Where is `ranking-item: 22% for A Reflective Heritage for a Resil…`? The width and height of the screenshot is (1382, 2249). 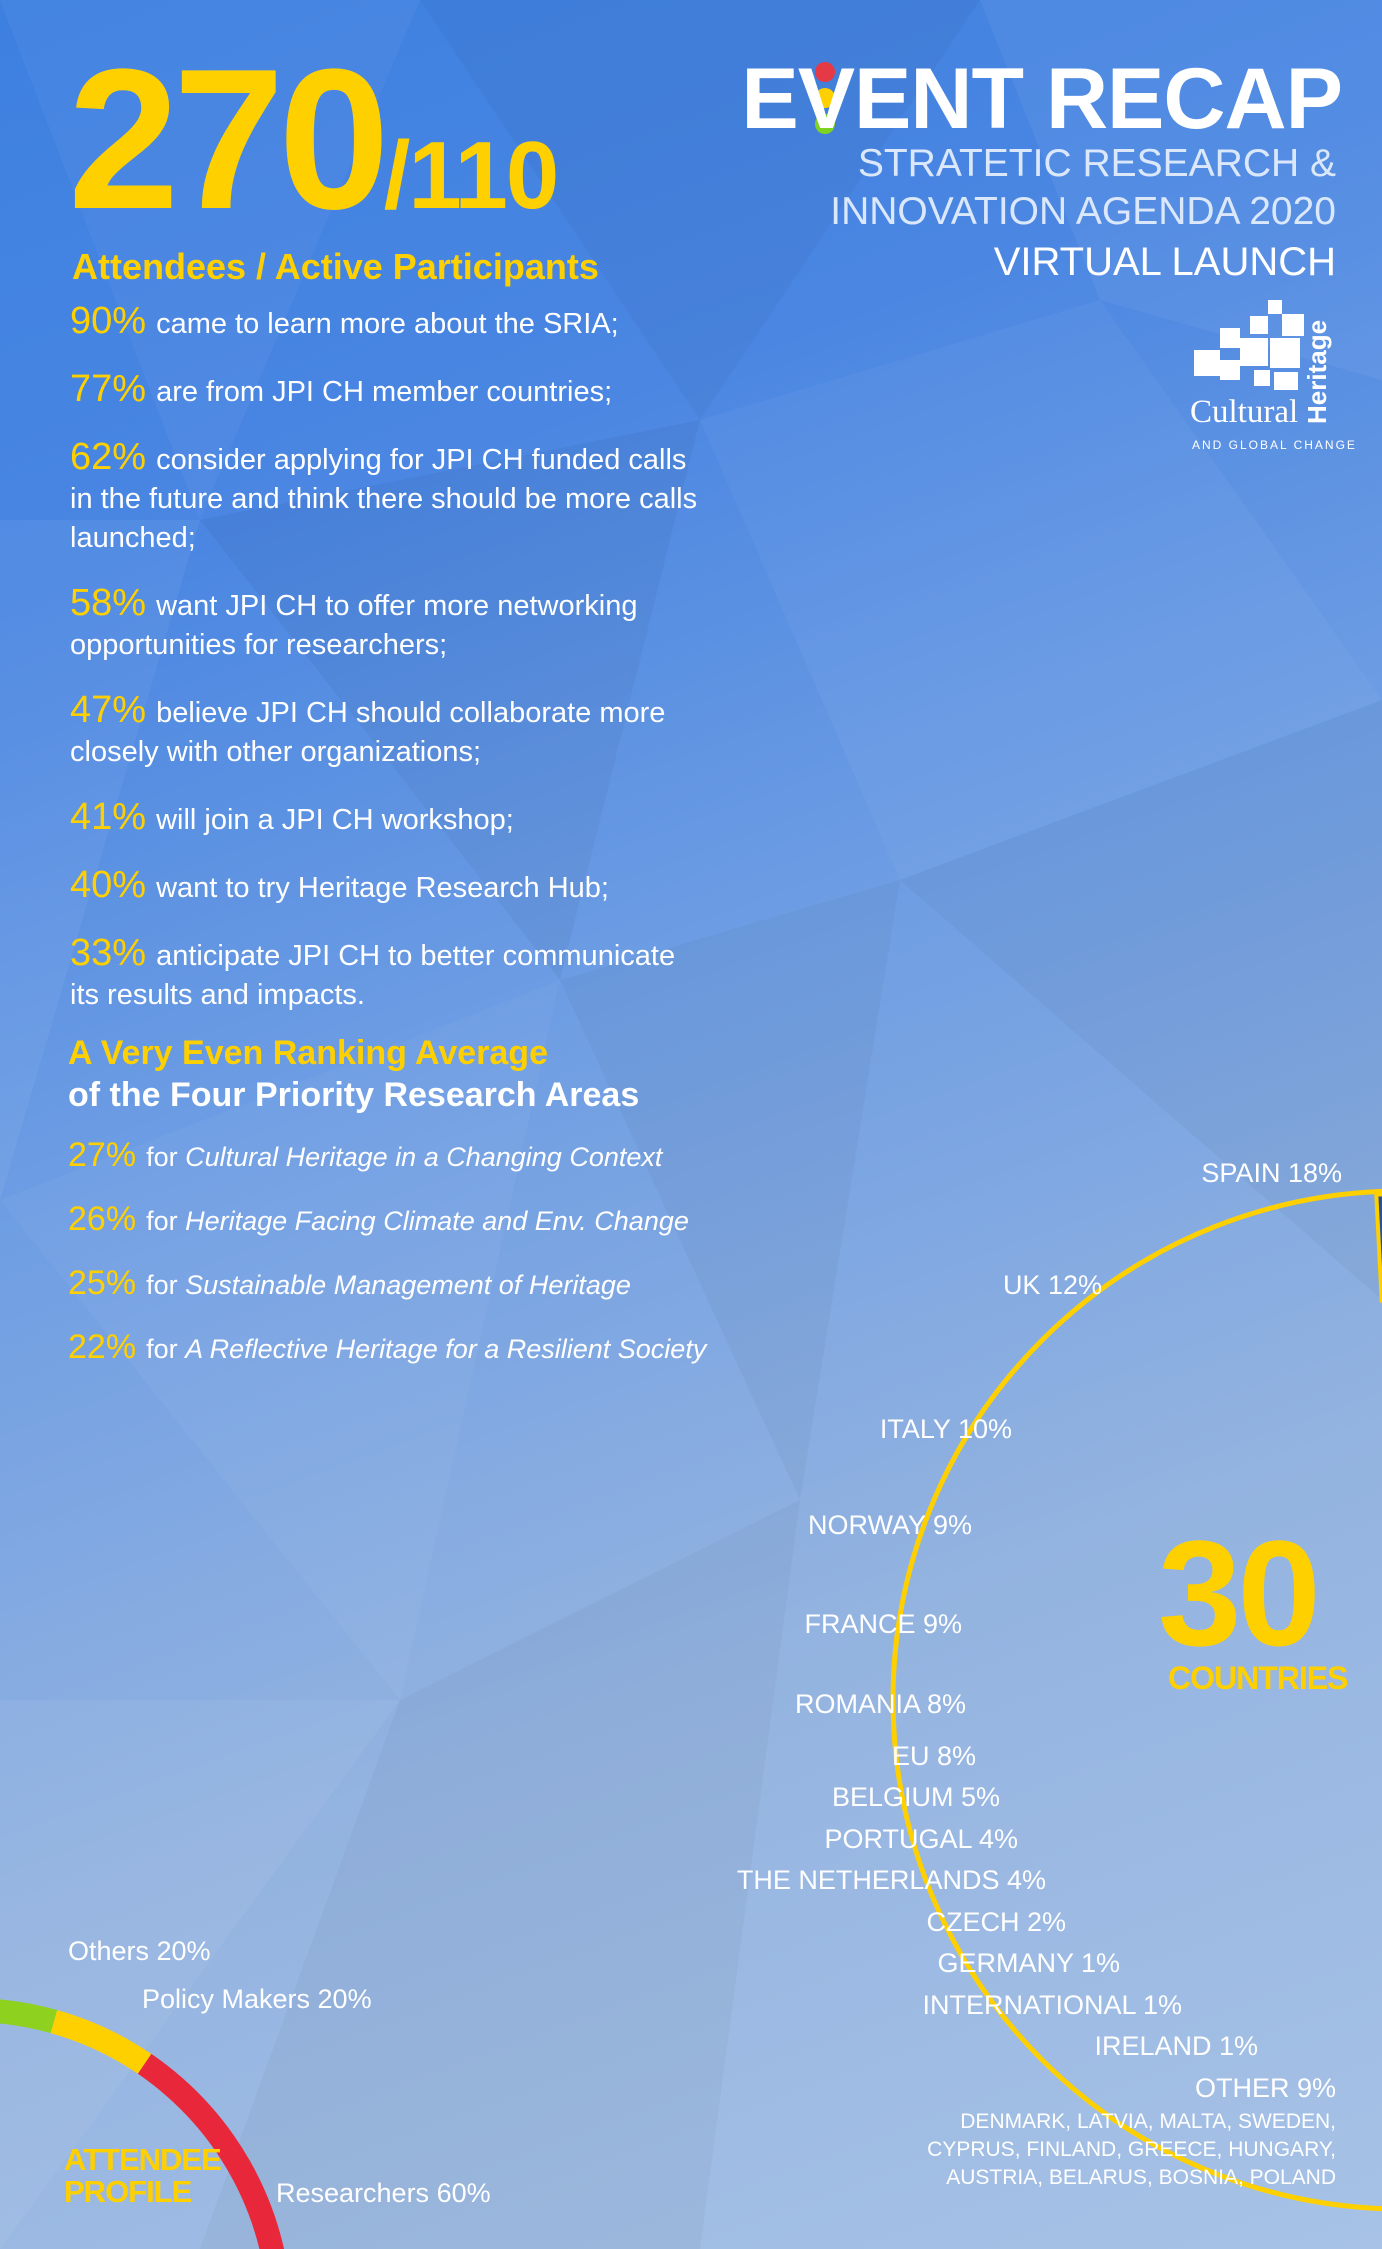
ranking-item: 22% for A Reflective Heritage for a Resil… is located at coordinates (387, 1347).